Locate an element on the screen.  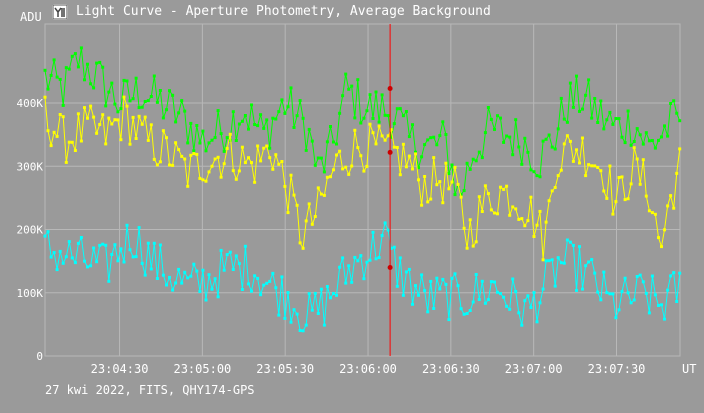
app-logo-icon is located at coordinates (60, 12).